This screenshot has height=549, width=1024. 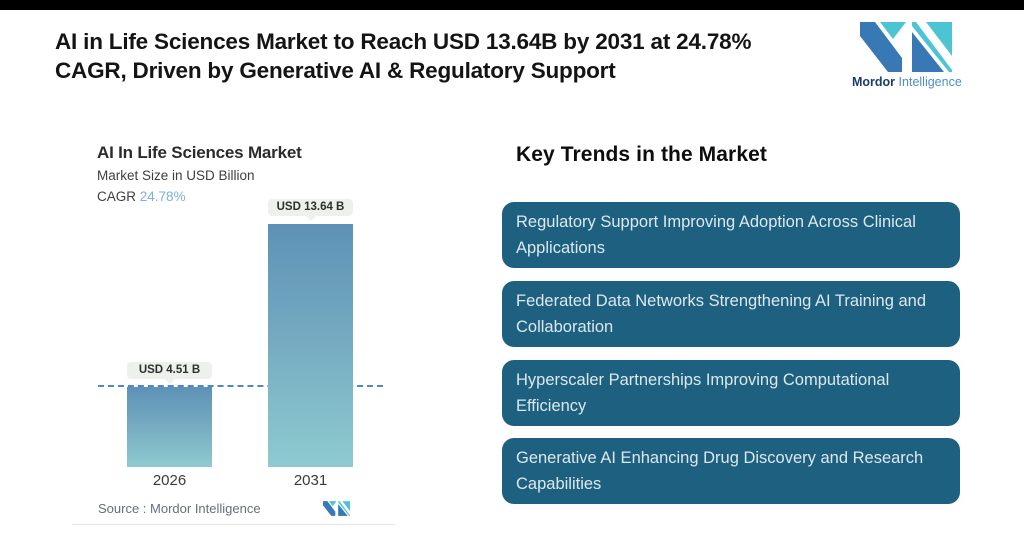 I want to click on value-pill: USD 4.51 B, so click(x=169, y=373).